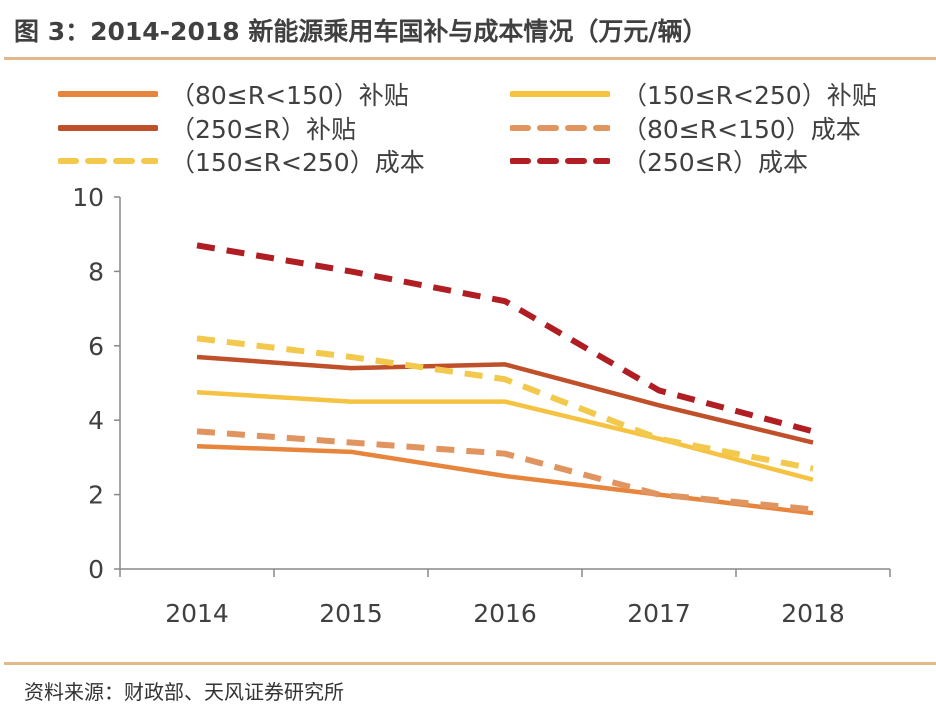  I want to click on footer-divider, so click(470, 663).